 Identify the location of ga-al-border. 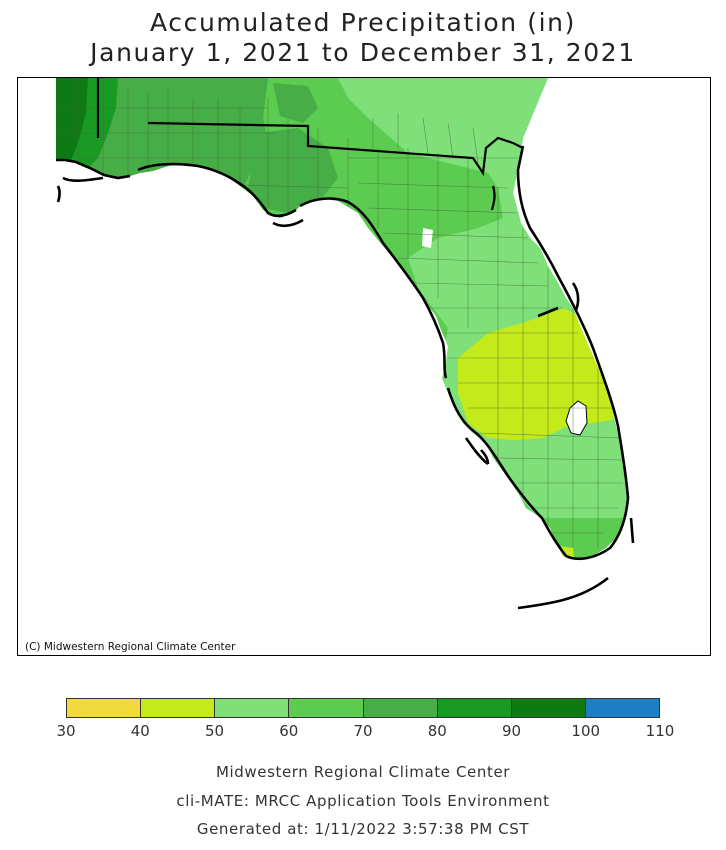
(335, 149).